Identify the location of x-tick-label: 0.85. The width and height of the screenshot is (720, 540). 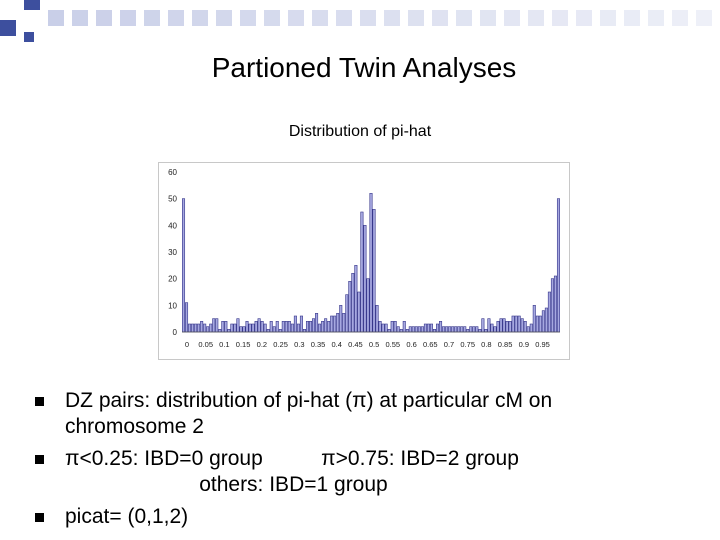
(505, 344).